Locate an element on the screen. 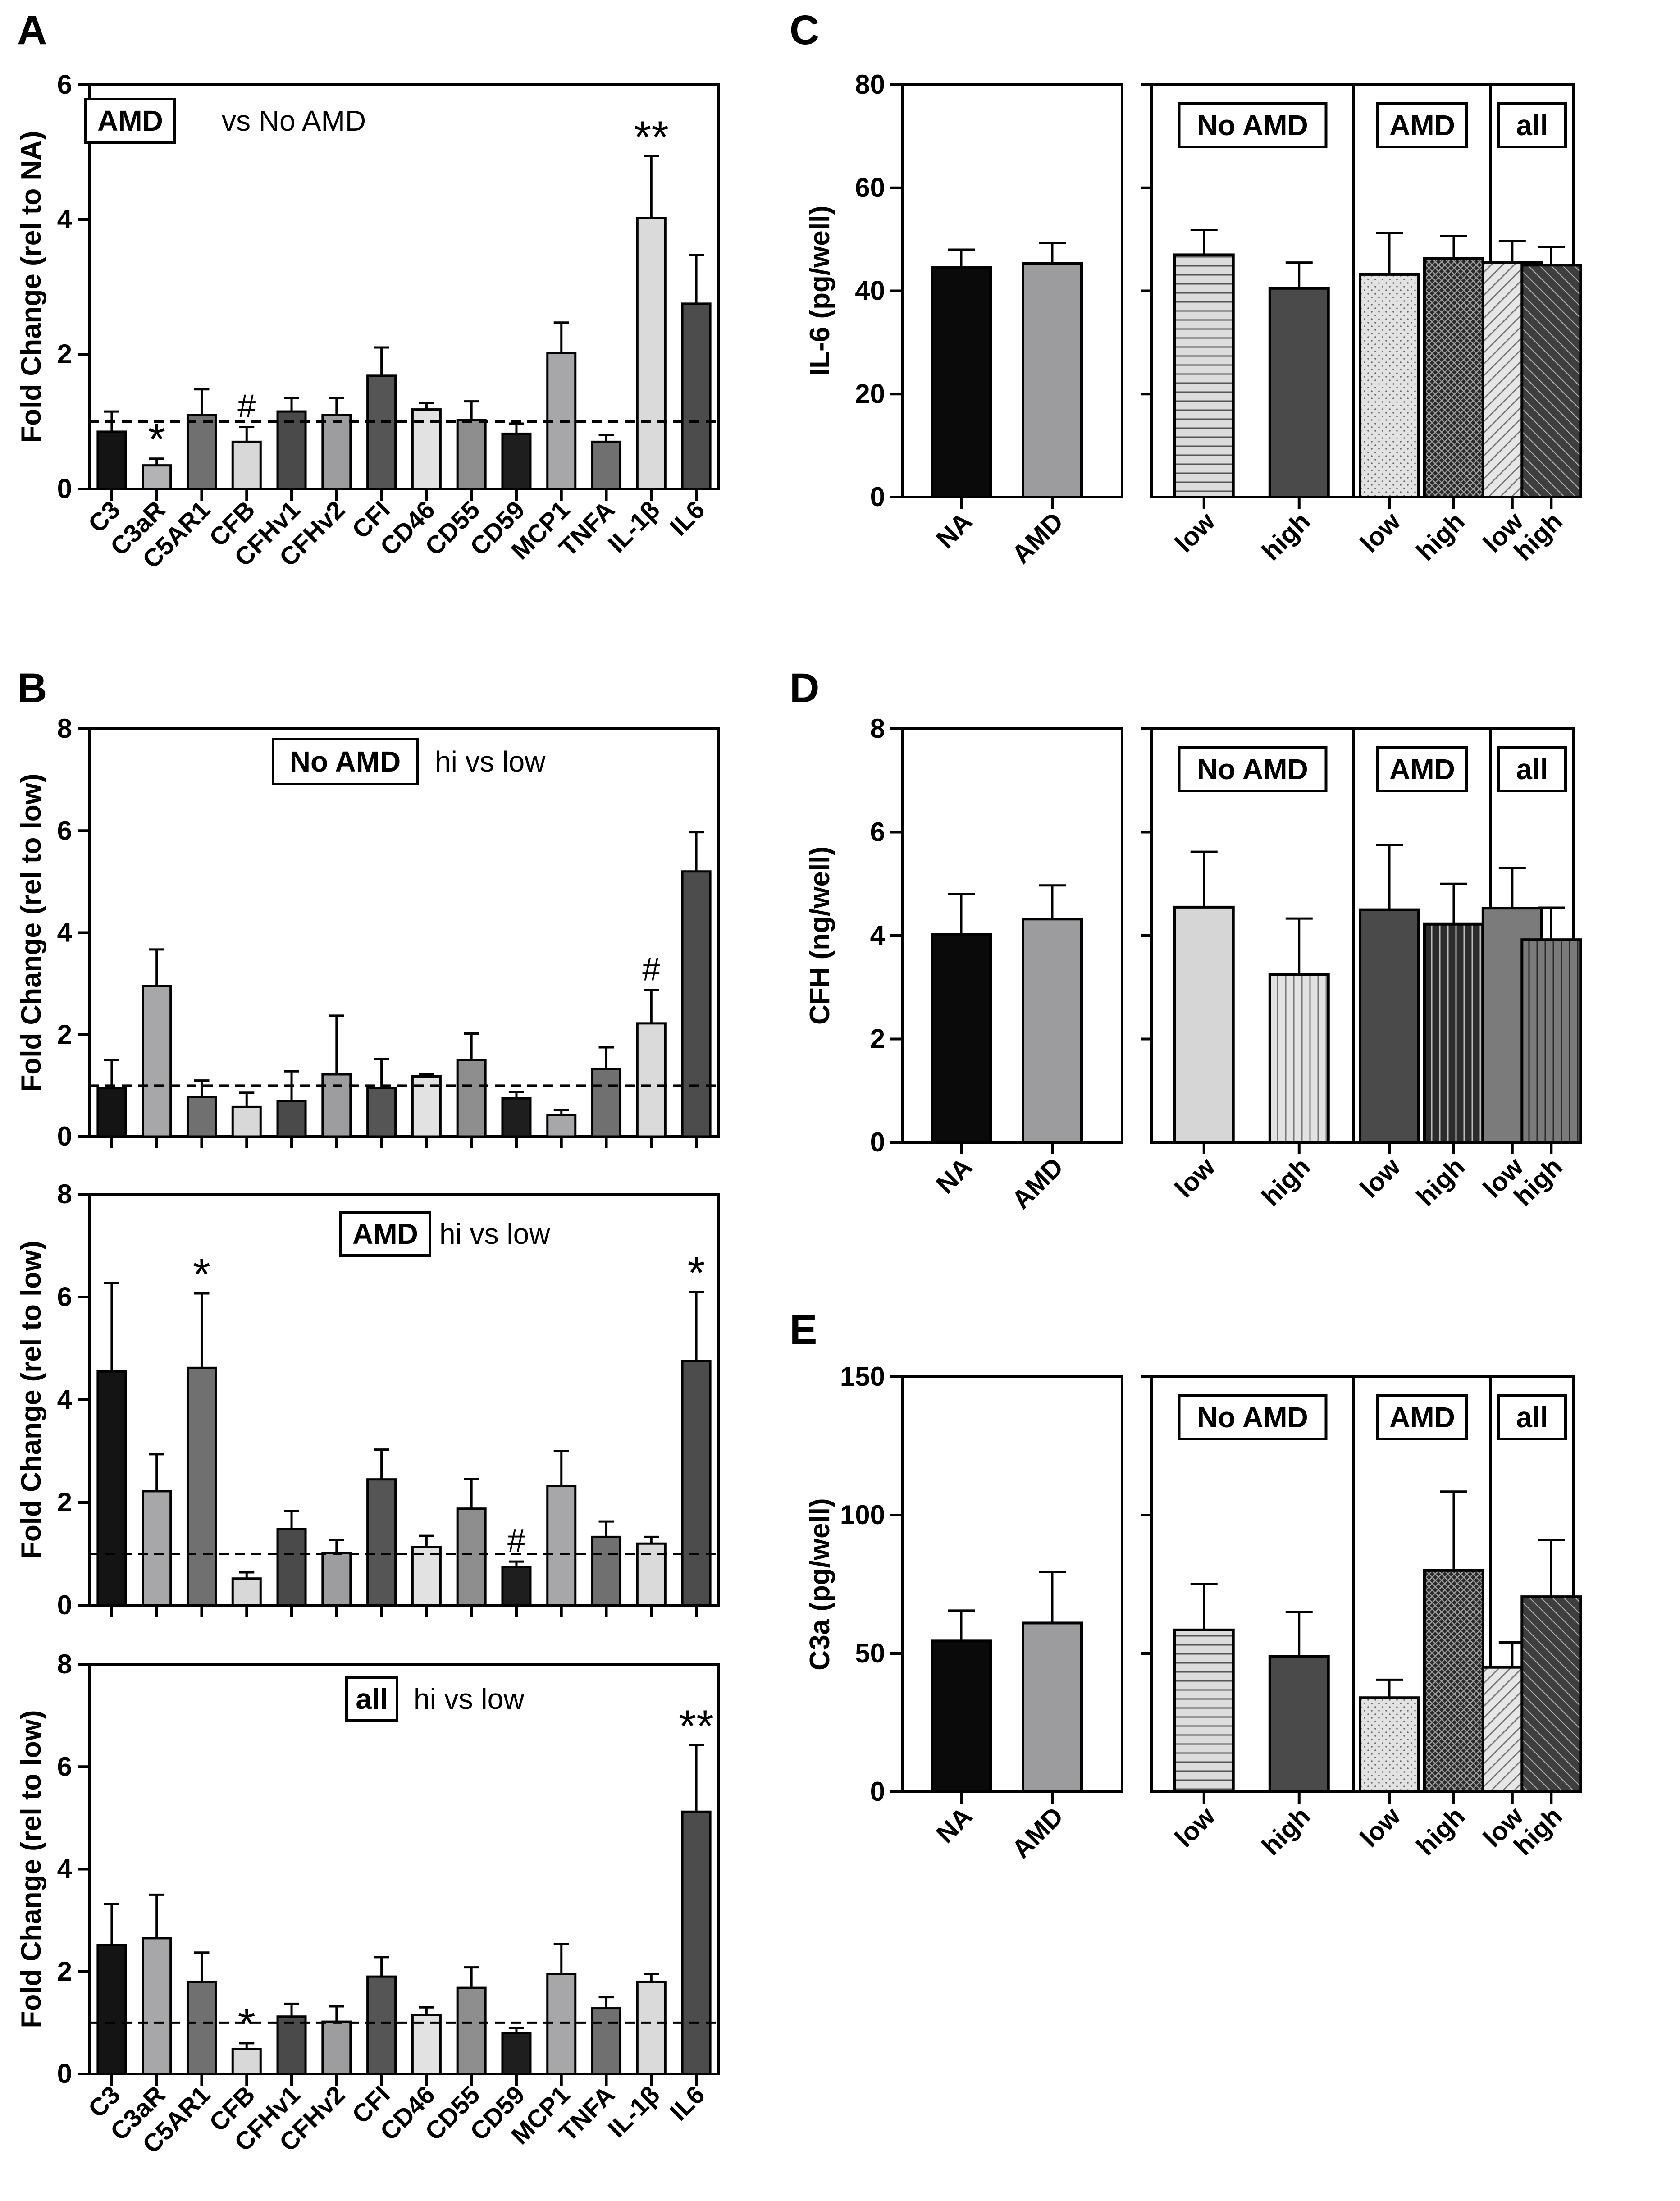  chart-e-group-legend-label-all: all is located at coordinates (1532, 1417).